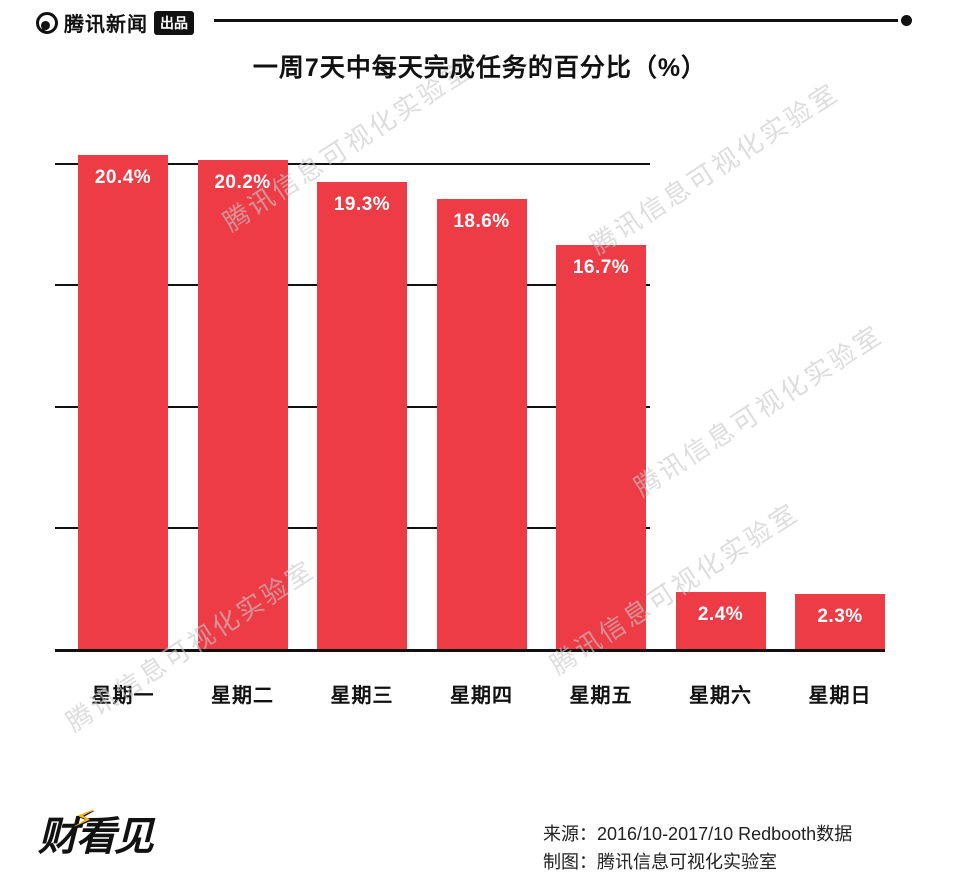 The height and width of the screenshot is (886, 960). I want to click on x-axis-line, so click(470, 650).